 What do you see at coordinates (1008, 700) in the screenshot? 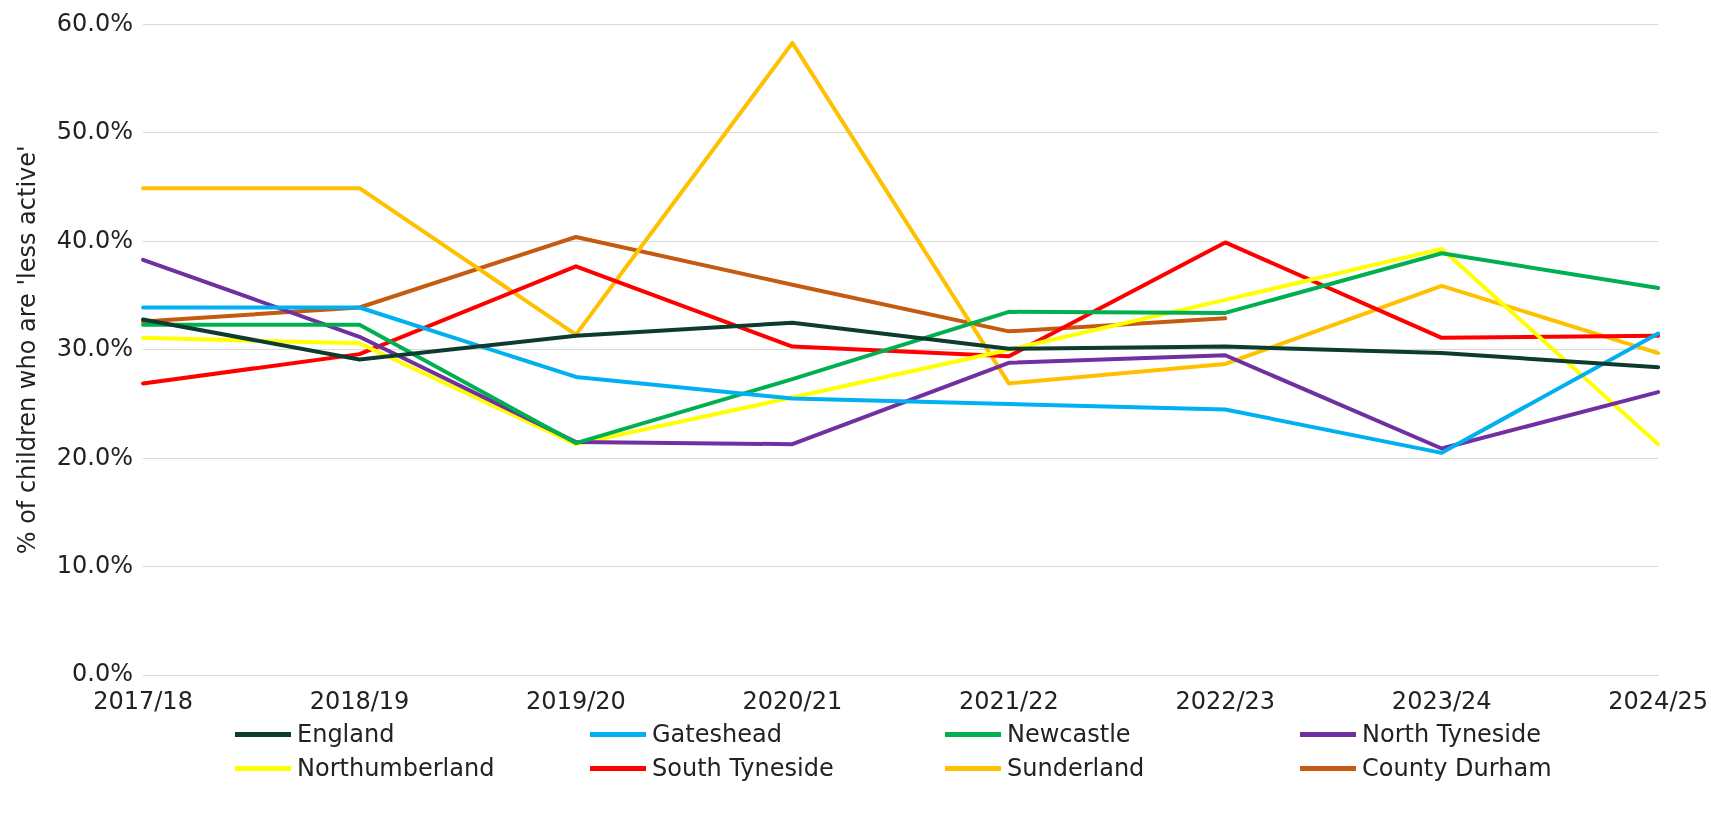
I see `x-tick-label: 2021/22` at bounding box center [1008, 700].